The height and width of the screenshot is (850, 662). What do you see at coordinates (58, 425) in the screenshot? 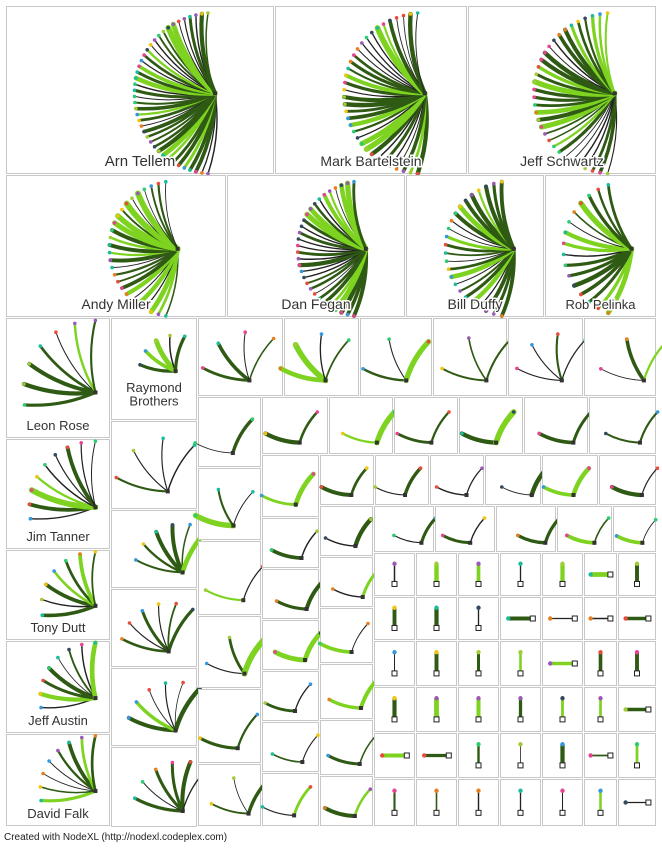
I see `agent-label: Leon Rose` at bounding box center [58, 425].